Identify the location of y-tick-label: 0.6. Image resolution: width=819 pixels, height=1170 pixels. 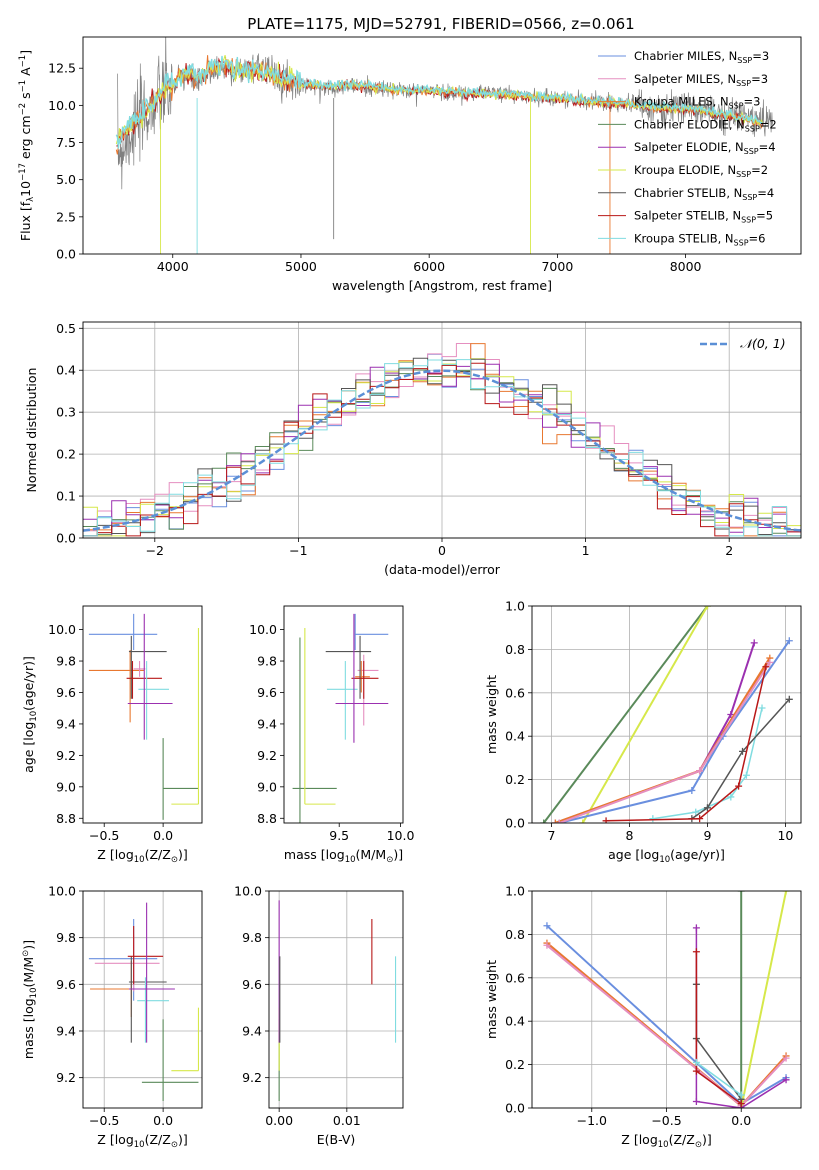
(515, 692).